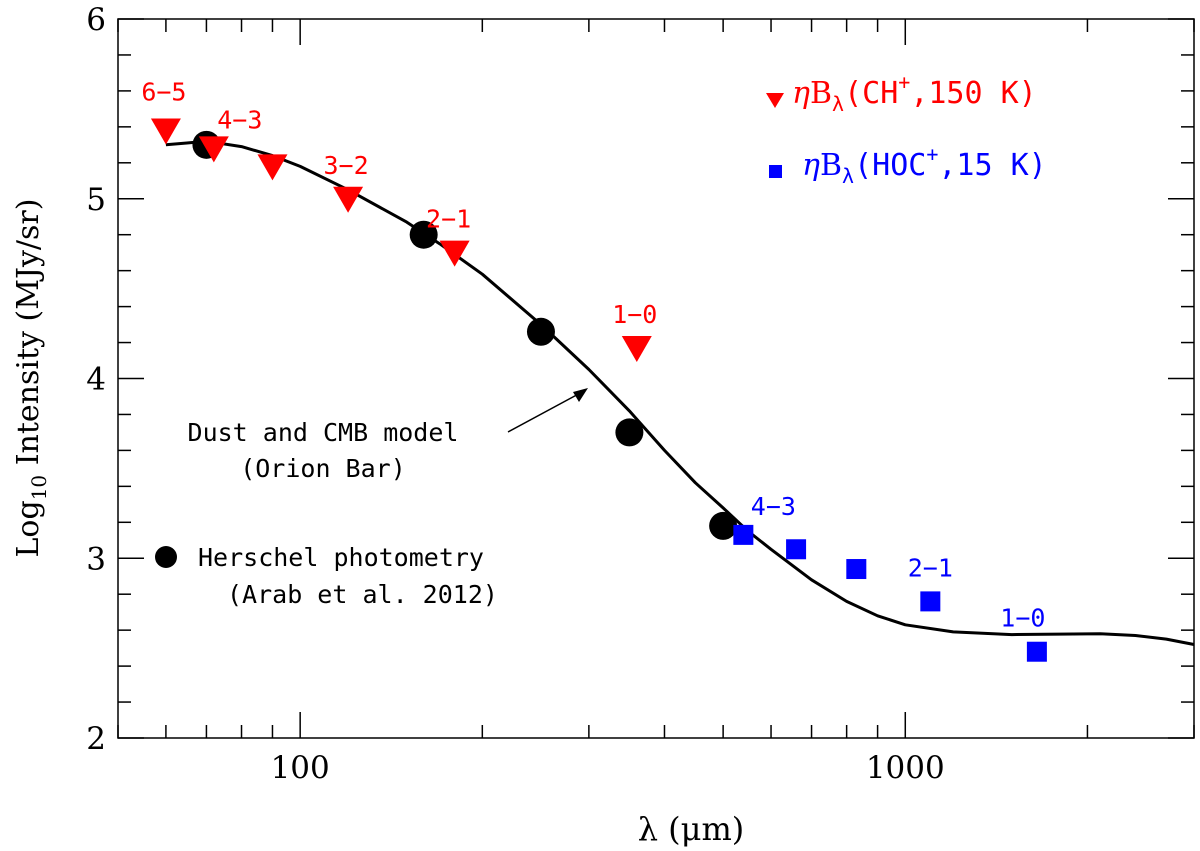  Describe the element at coordinates (96, 559) in the screenshot. I see `y-tick-label: 3` at that location.